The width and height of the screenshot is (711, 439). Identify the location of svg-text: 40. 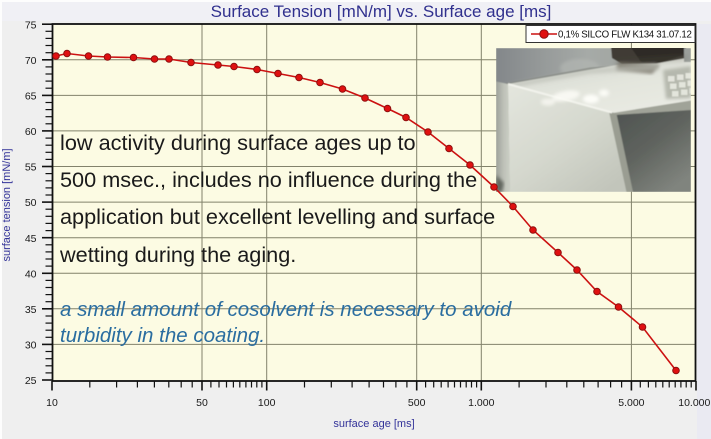
(31, 274).